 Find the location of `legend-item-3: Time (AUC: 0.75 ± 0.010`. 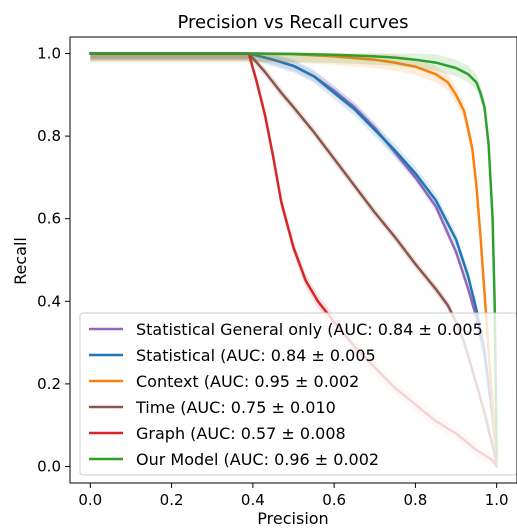

legend-item-3: Time (AUC: 0.75 ± 0.010 is located at coordinates (212, 407).